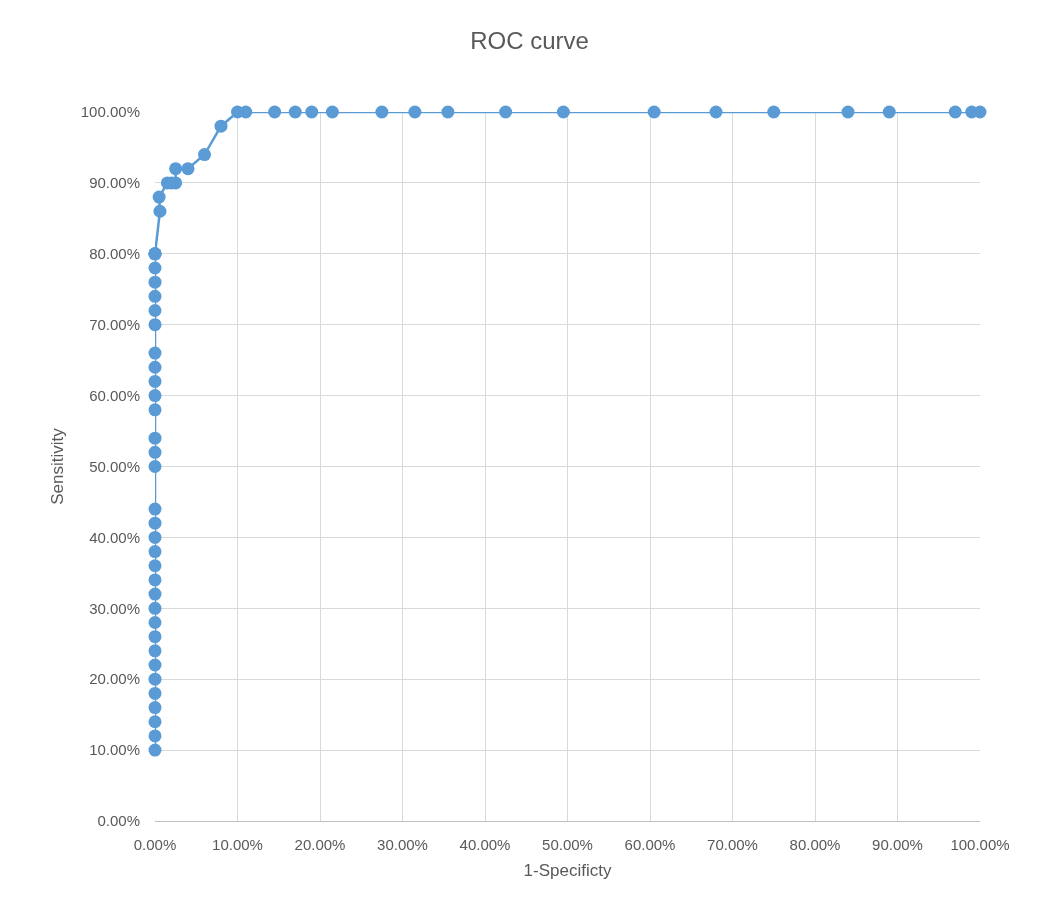  I want to click on x-tick-label: 100.00%, so click(980, 844).